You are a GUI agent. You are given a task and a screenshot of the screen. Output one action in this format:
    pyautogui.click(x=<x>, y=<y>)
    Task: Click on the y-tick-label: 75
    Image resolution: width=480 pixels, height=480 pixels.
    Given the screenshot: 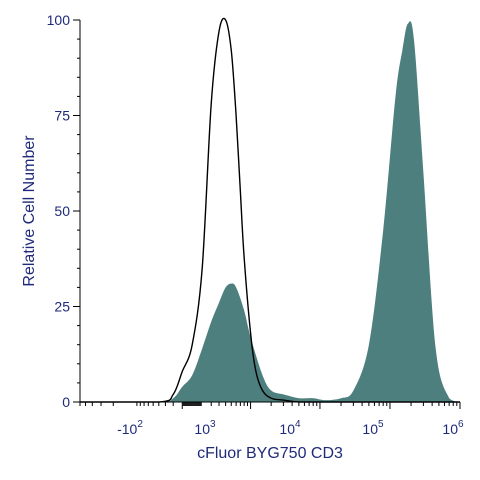 What is the action you would take?
    pyautogui.click(x=62, y=116)
    